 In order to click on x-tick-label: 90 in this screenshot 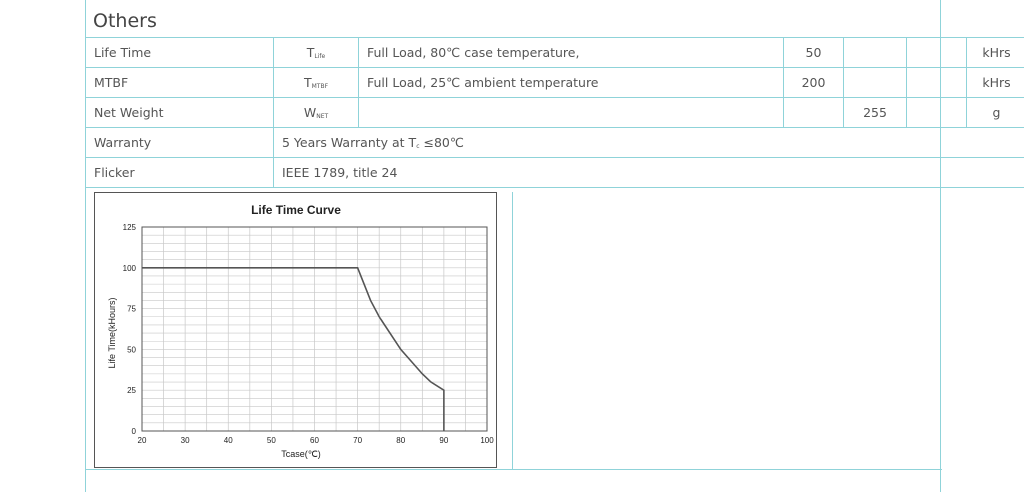, I will do `click(443, 440)`.